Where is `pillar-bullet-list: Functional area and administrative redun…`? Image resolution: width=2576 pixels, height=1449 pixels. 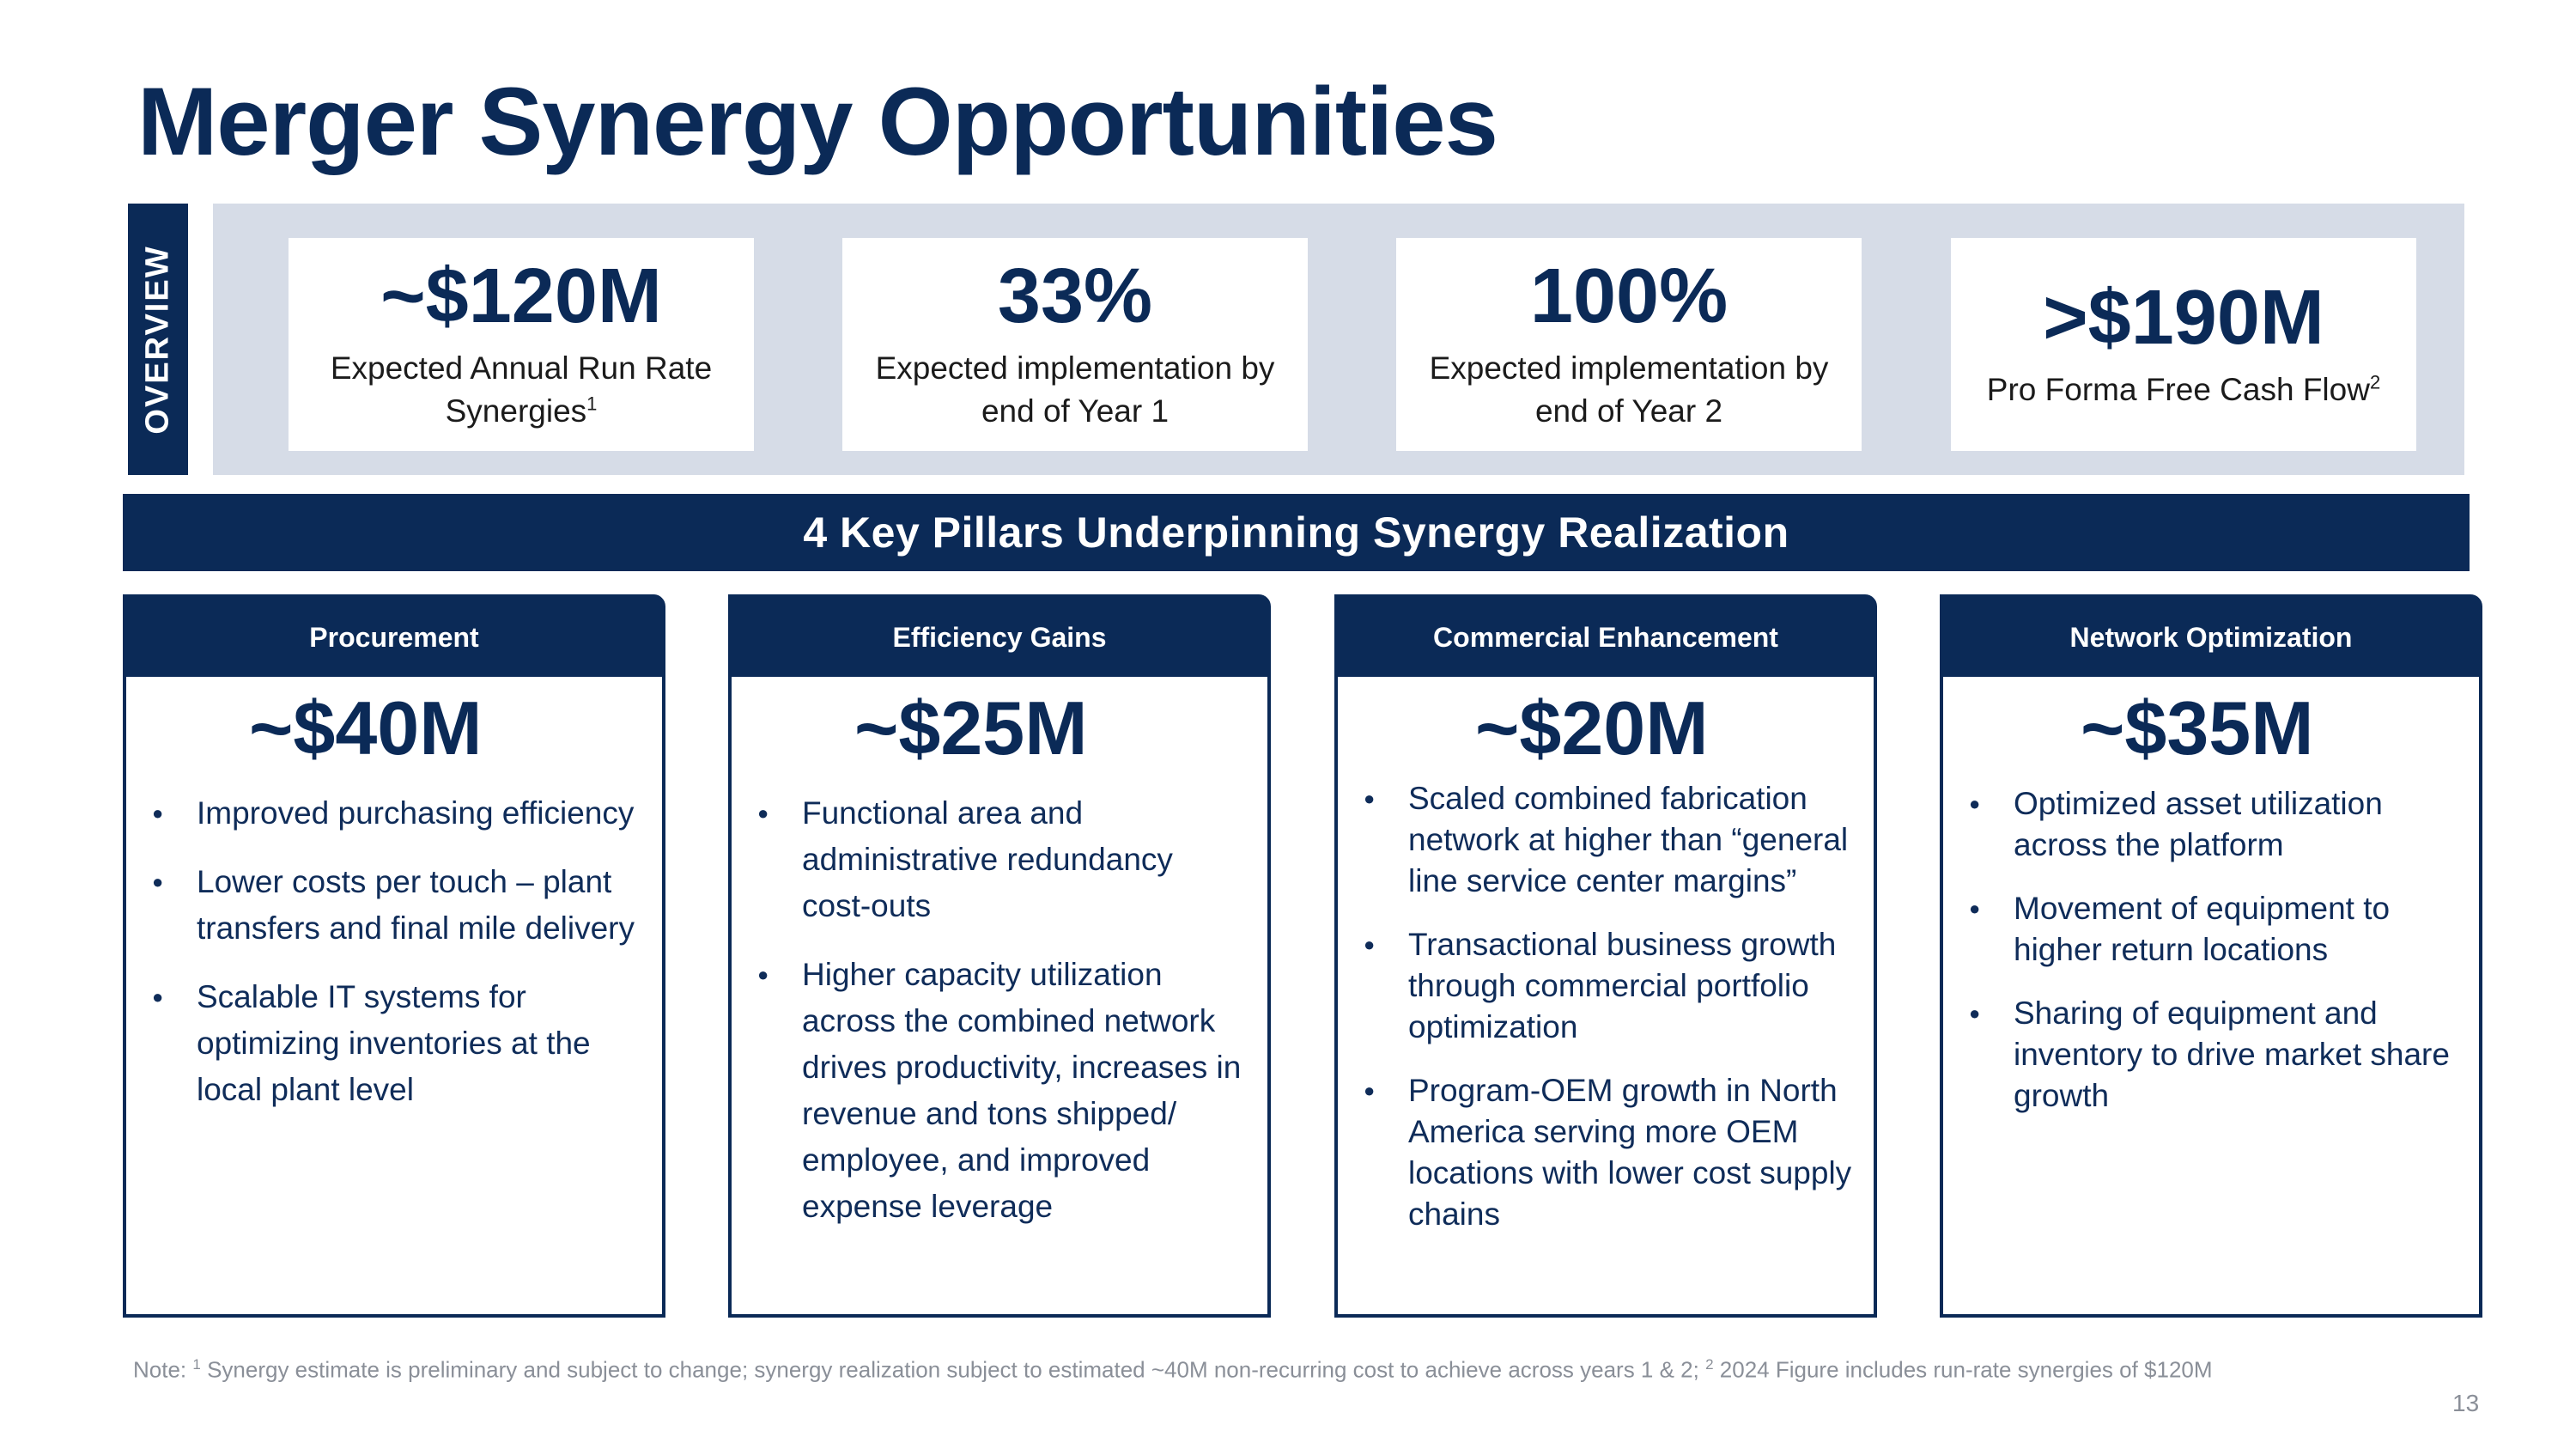
pillar-bullet-list: Functional area and administrative redun… is located at coordinates (999, 1010).